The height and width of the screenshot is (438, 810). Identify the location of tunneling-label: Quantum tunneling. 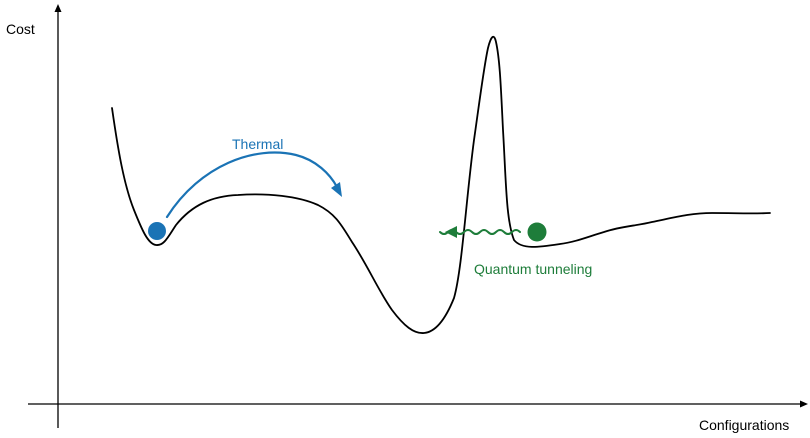
(533, 269).